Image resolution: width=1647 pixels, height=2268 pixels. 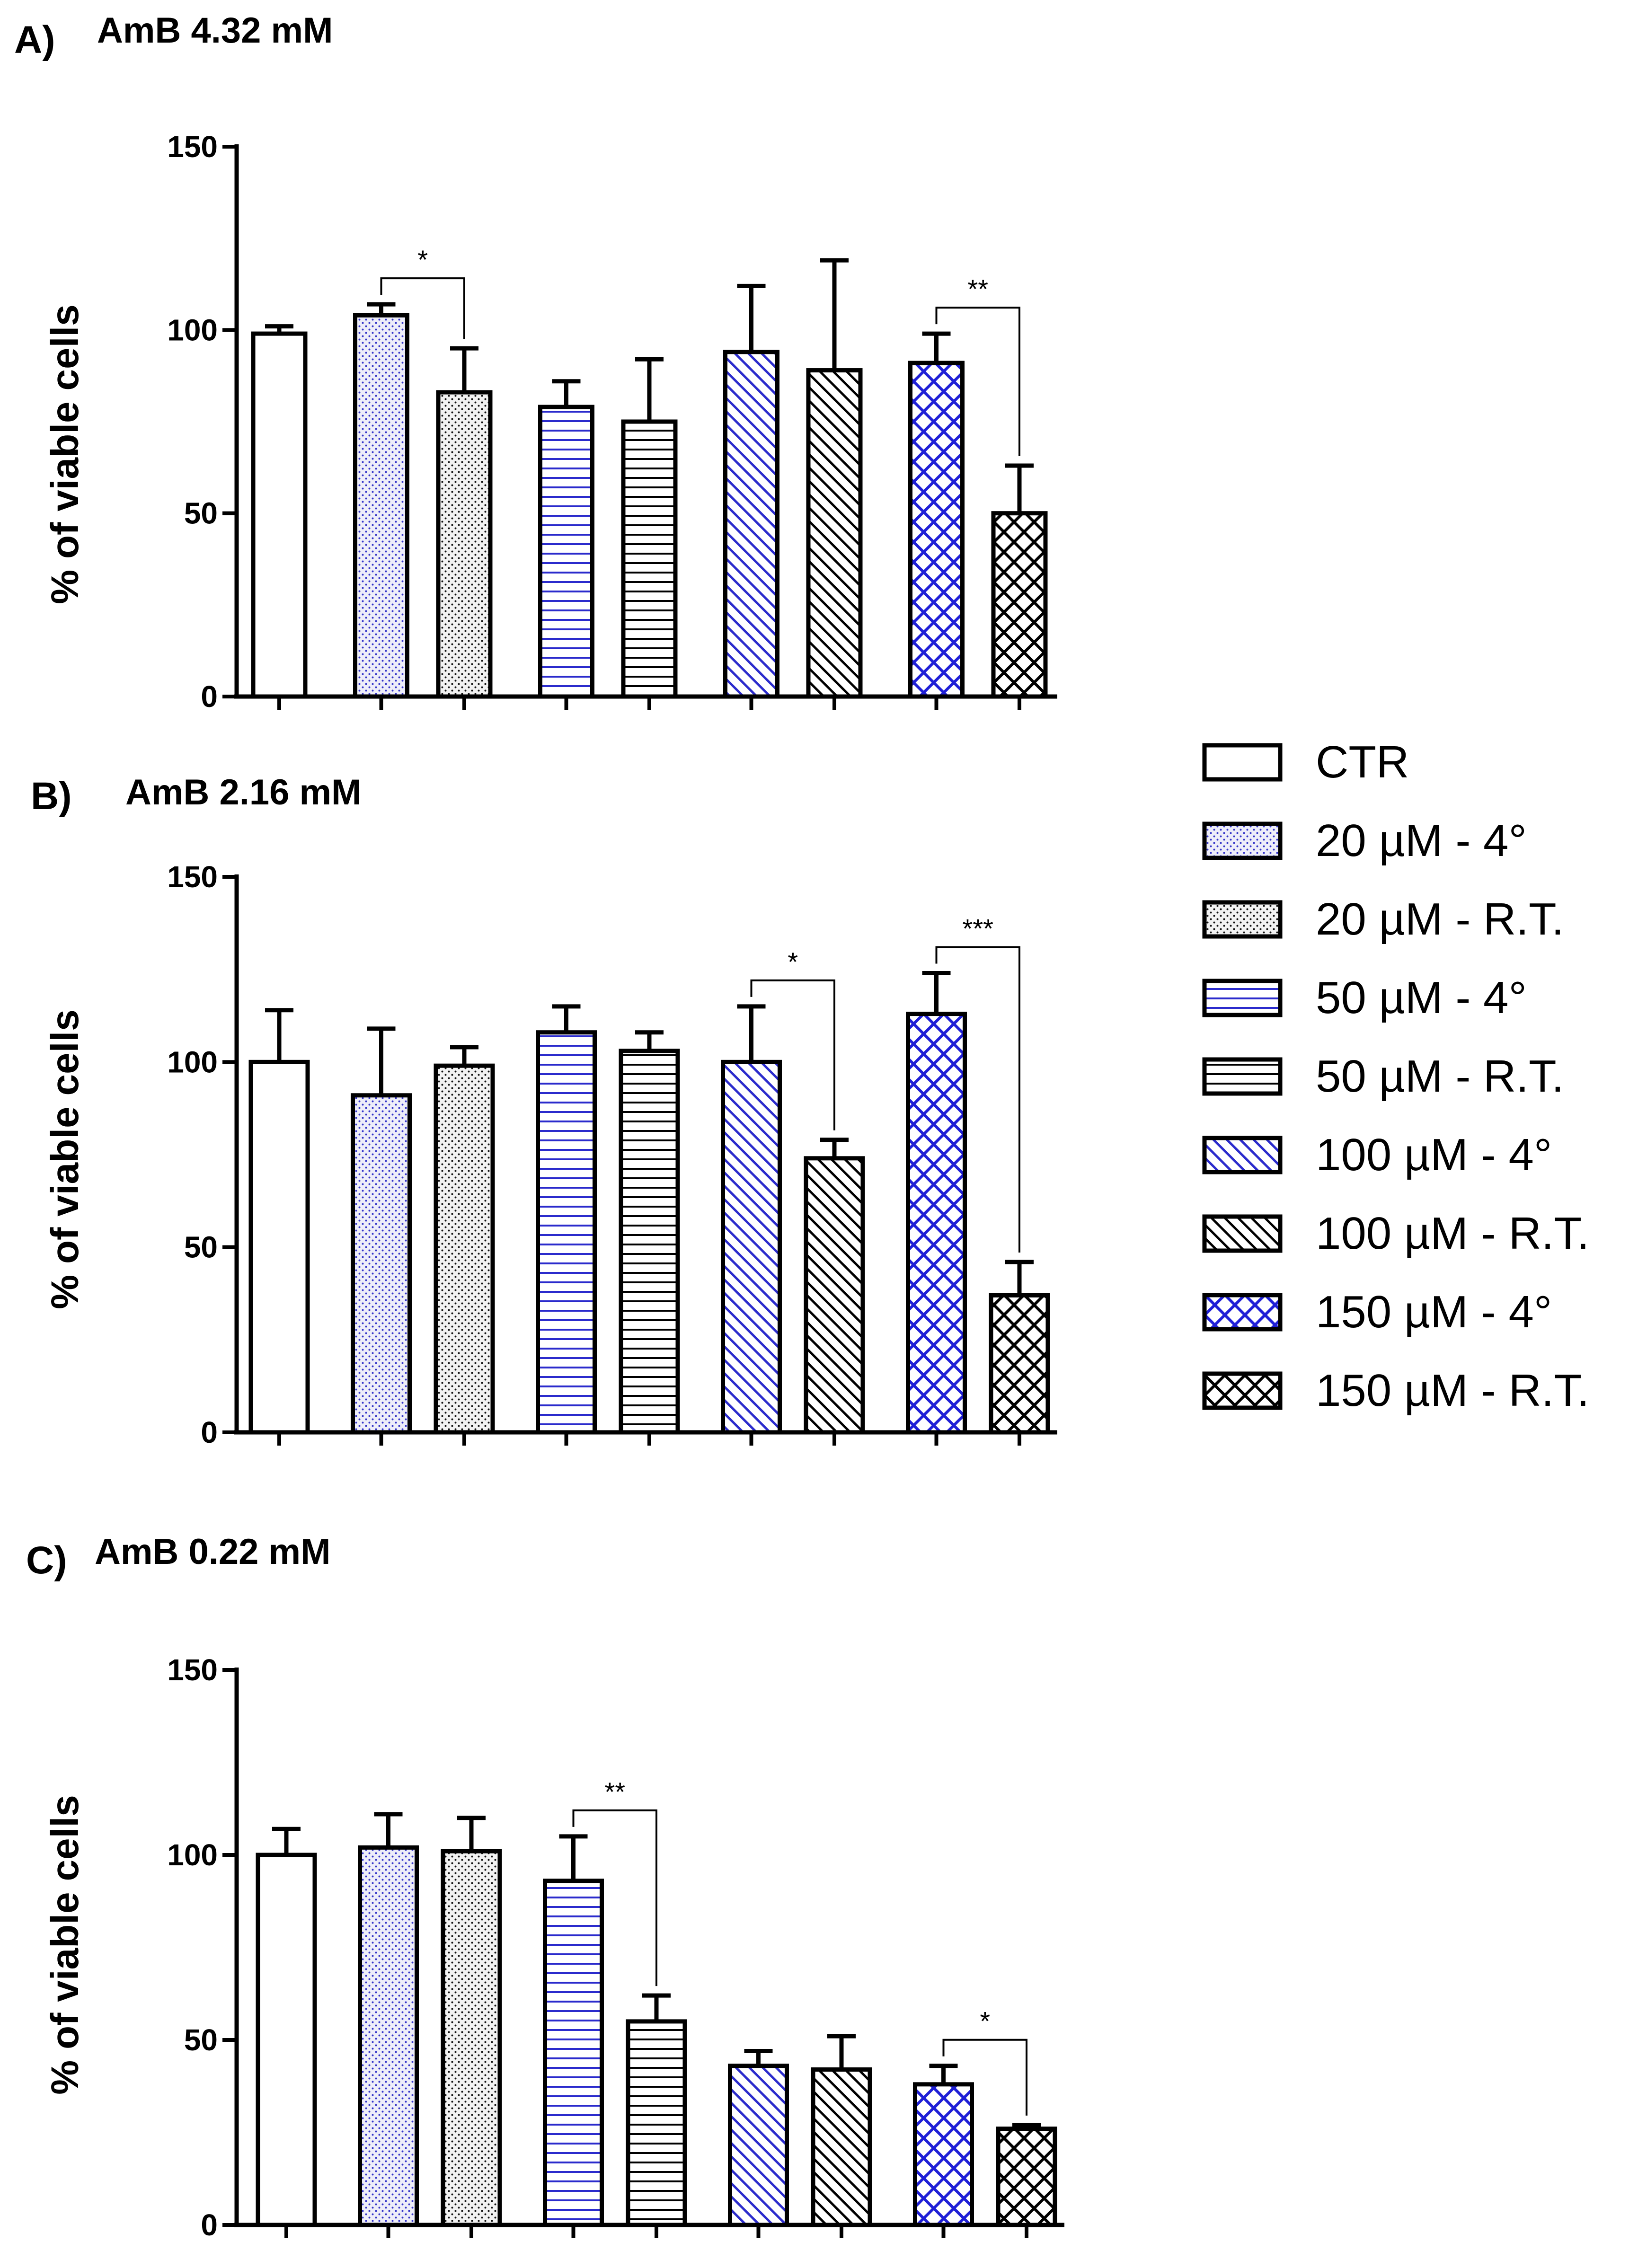 What do you see at coordinates (978, 928) in the screenshot?
I see `significance-label: ***` at bounding box center [978, 928].